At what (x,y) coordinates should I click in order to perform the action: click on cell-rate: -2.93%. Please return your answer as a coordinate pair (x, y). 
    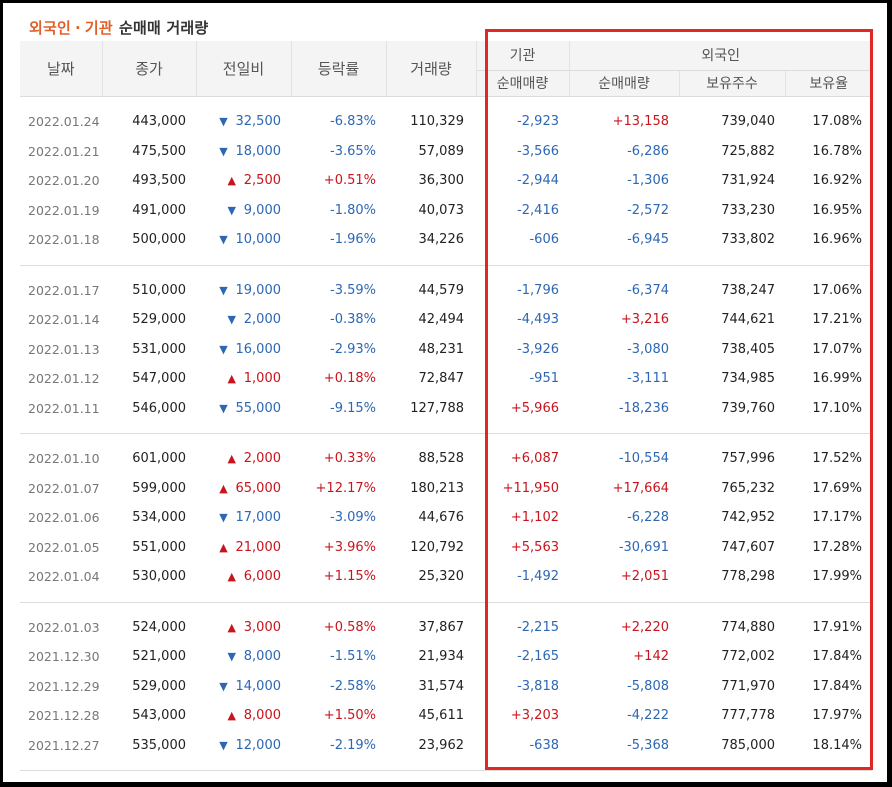
    Looking at the image, I should click on (353, 349).